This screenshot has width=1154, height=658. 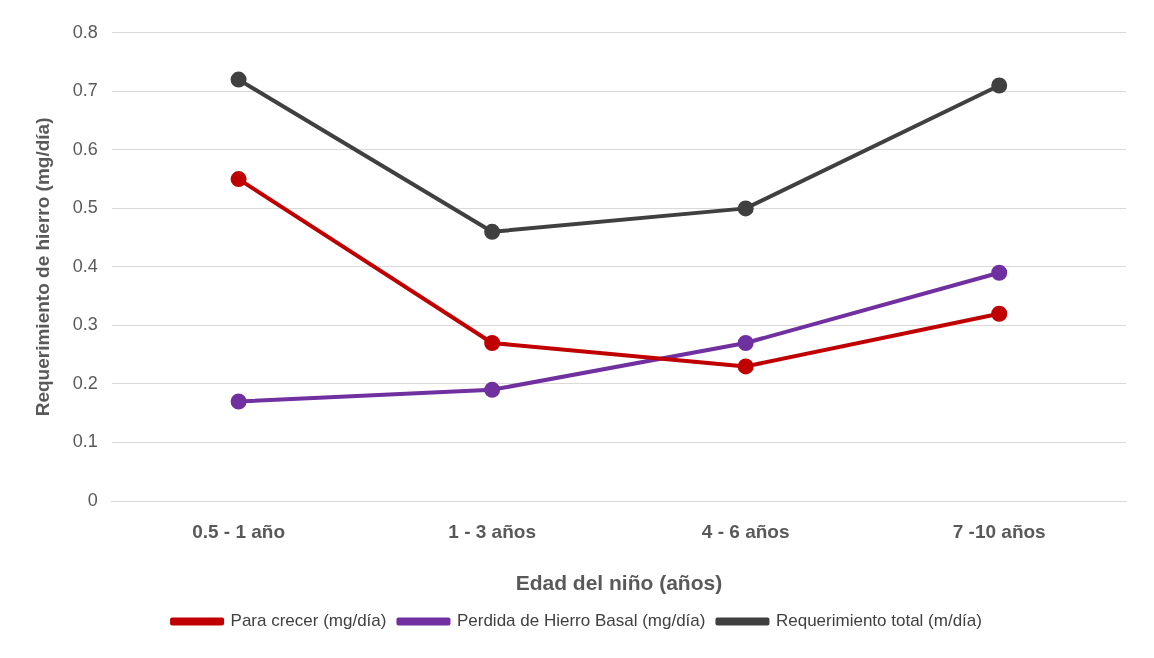 What do you see at coordinates (745, 531) in the screenshot?
I see `x-tick-label: 4 - 6 años` at bounding box center [745, 531].